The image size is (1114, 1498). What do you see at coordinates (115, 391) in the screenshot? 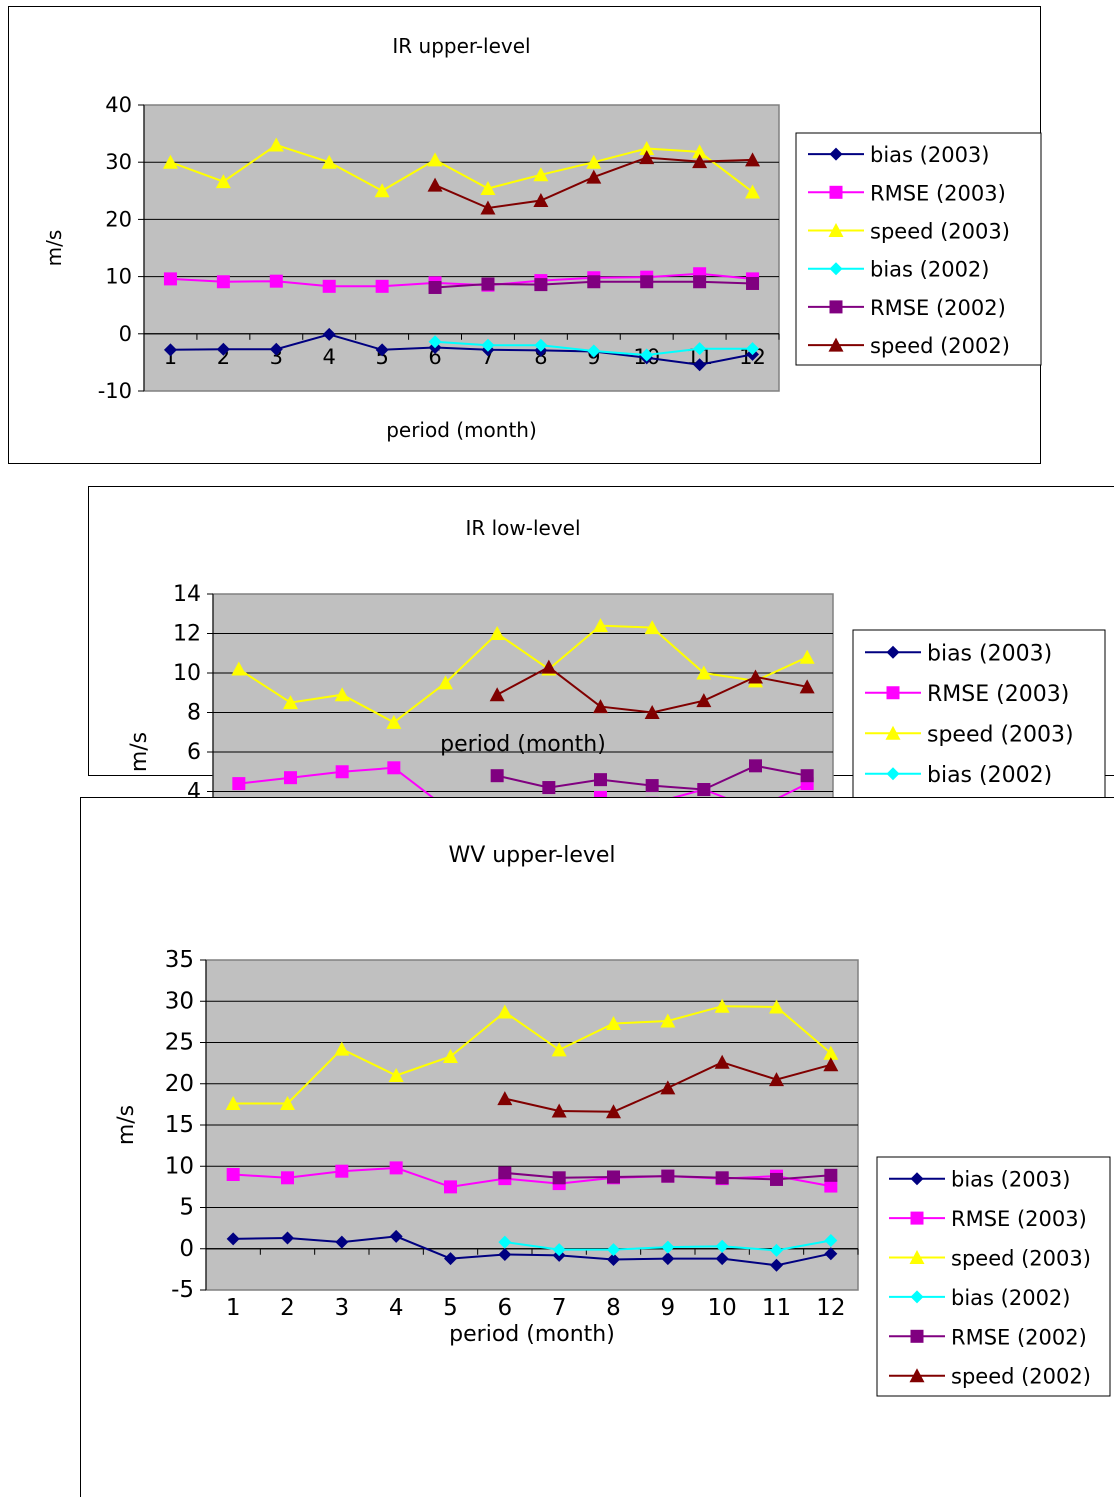
I see `y-tick-label: -10` at bounding box center [115, 391].